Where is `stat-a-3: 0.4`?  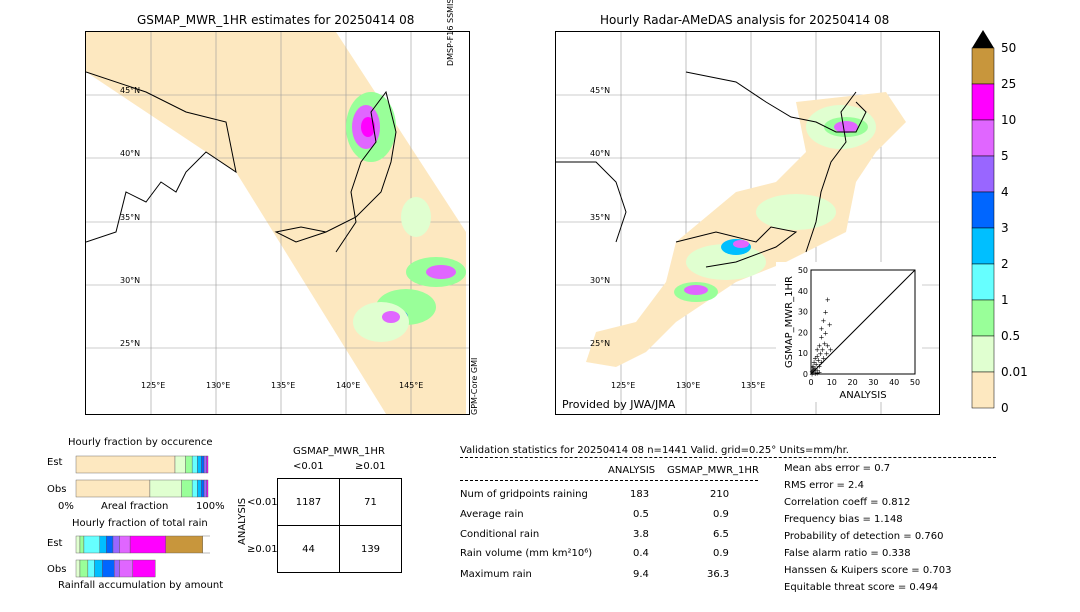
stat-a-3: 0.4 is located at coordinates (641, 553).